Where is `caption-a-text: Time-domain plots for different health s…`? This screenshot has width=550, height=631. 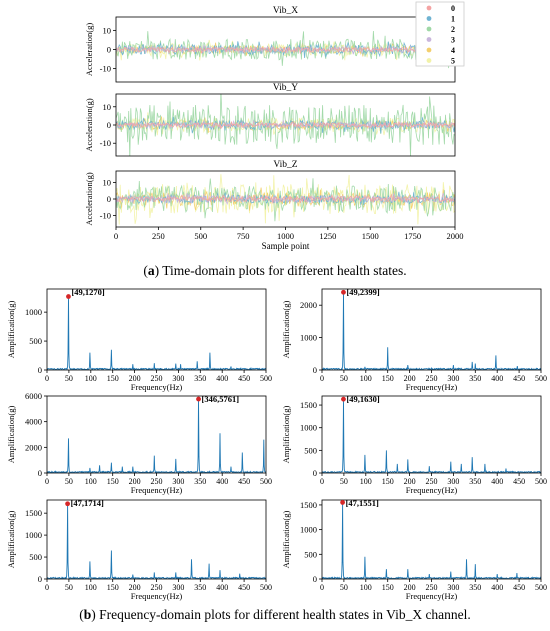
caption-a-text: Time-domain plots for different health s… is located at coordinates (283, 270).